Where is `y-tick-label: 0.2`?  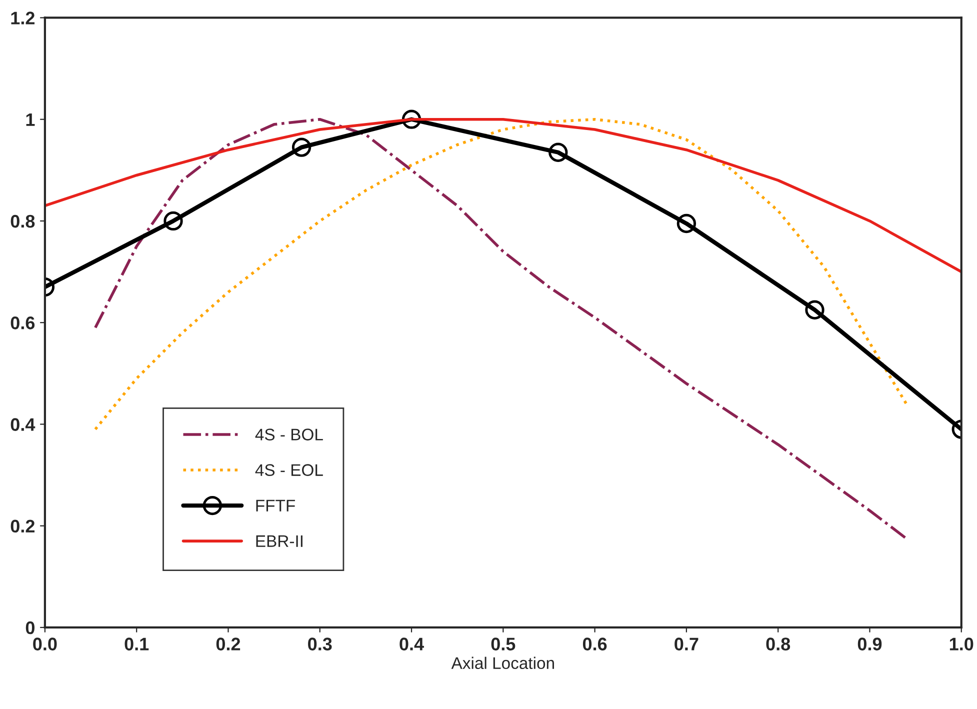
y-tick-label: 0.2 is located at coordinates (22, 526).